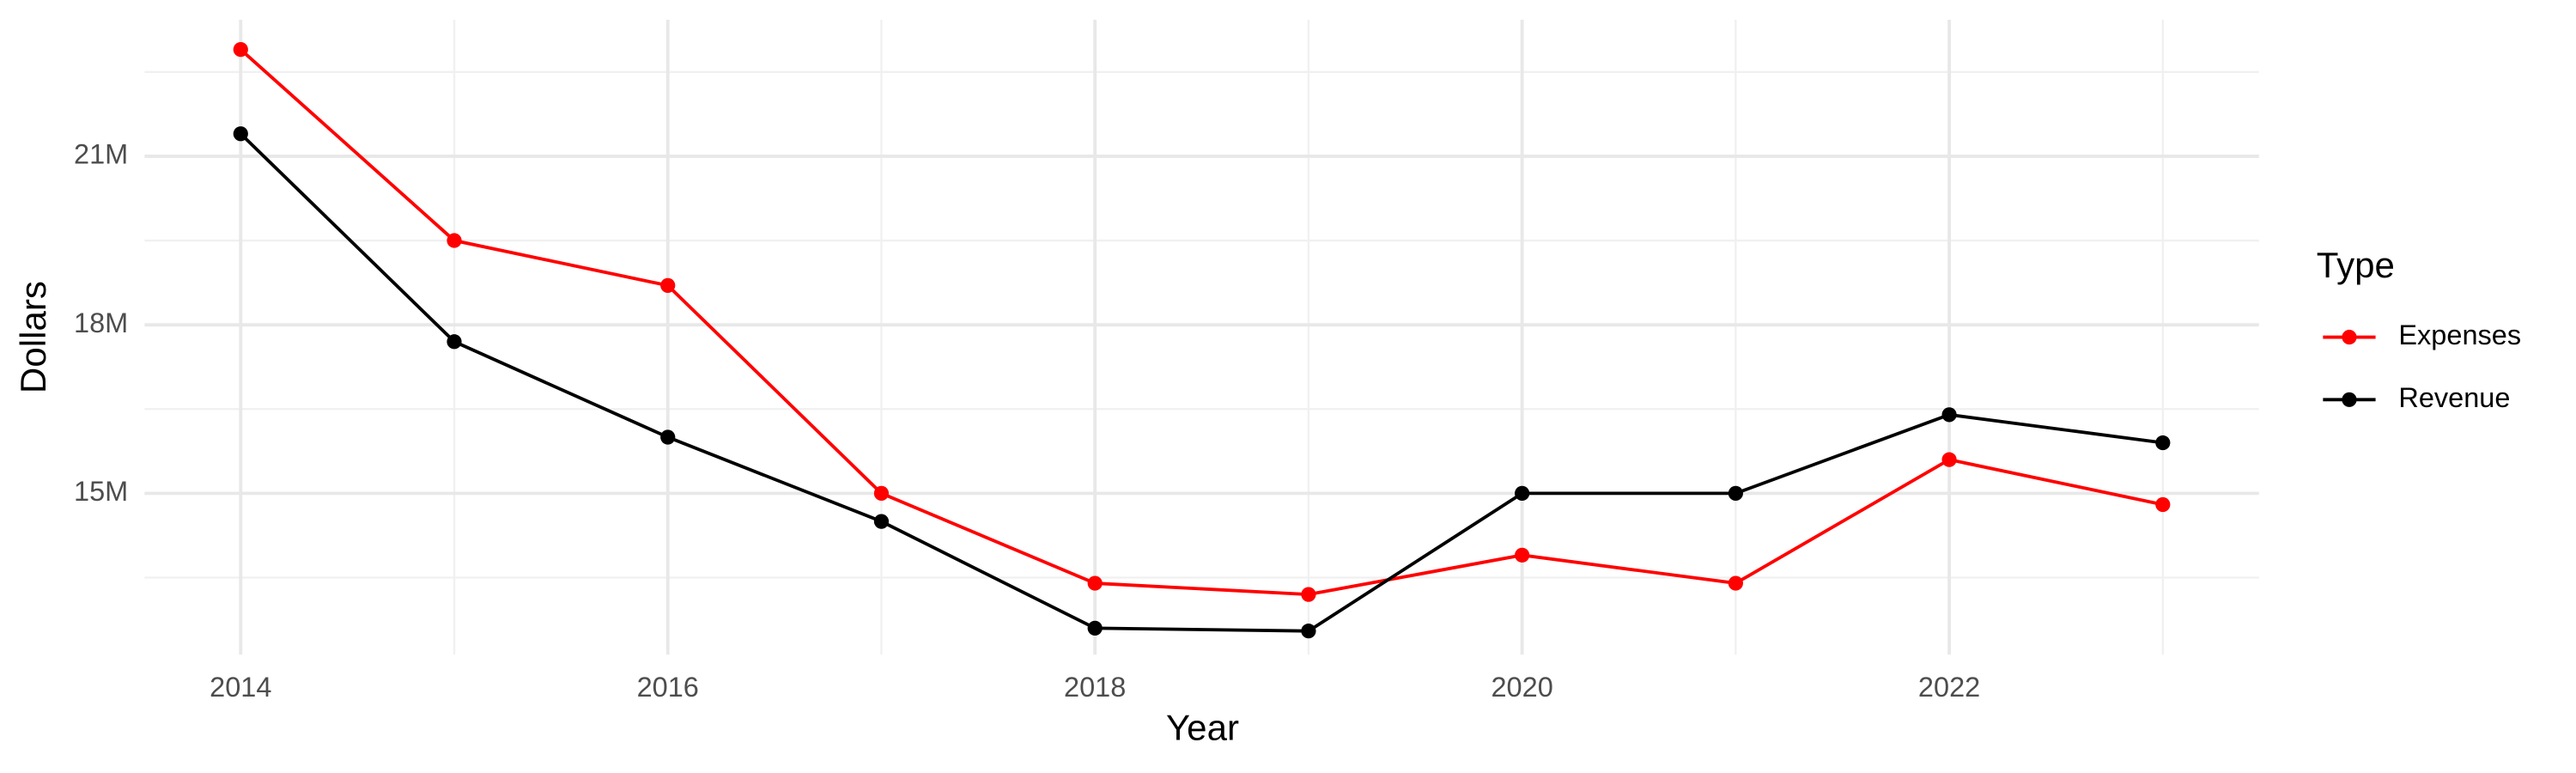  Describe the element at coordinates (1949, 687) in the screenshot. I see `x-tick-label: 2022` at that location.